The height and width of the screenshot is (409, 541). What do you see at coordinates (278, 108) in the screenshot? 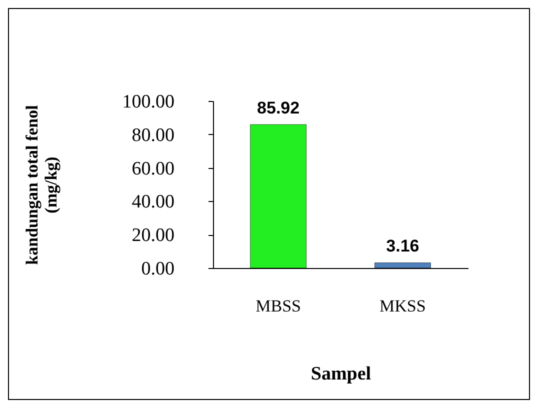
I see `data-label: 85.92` at bounding box center [278, 108].